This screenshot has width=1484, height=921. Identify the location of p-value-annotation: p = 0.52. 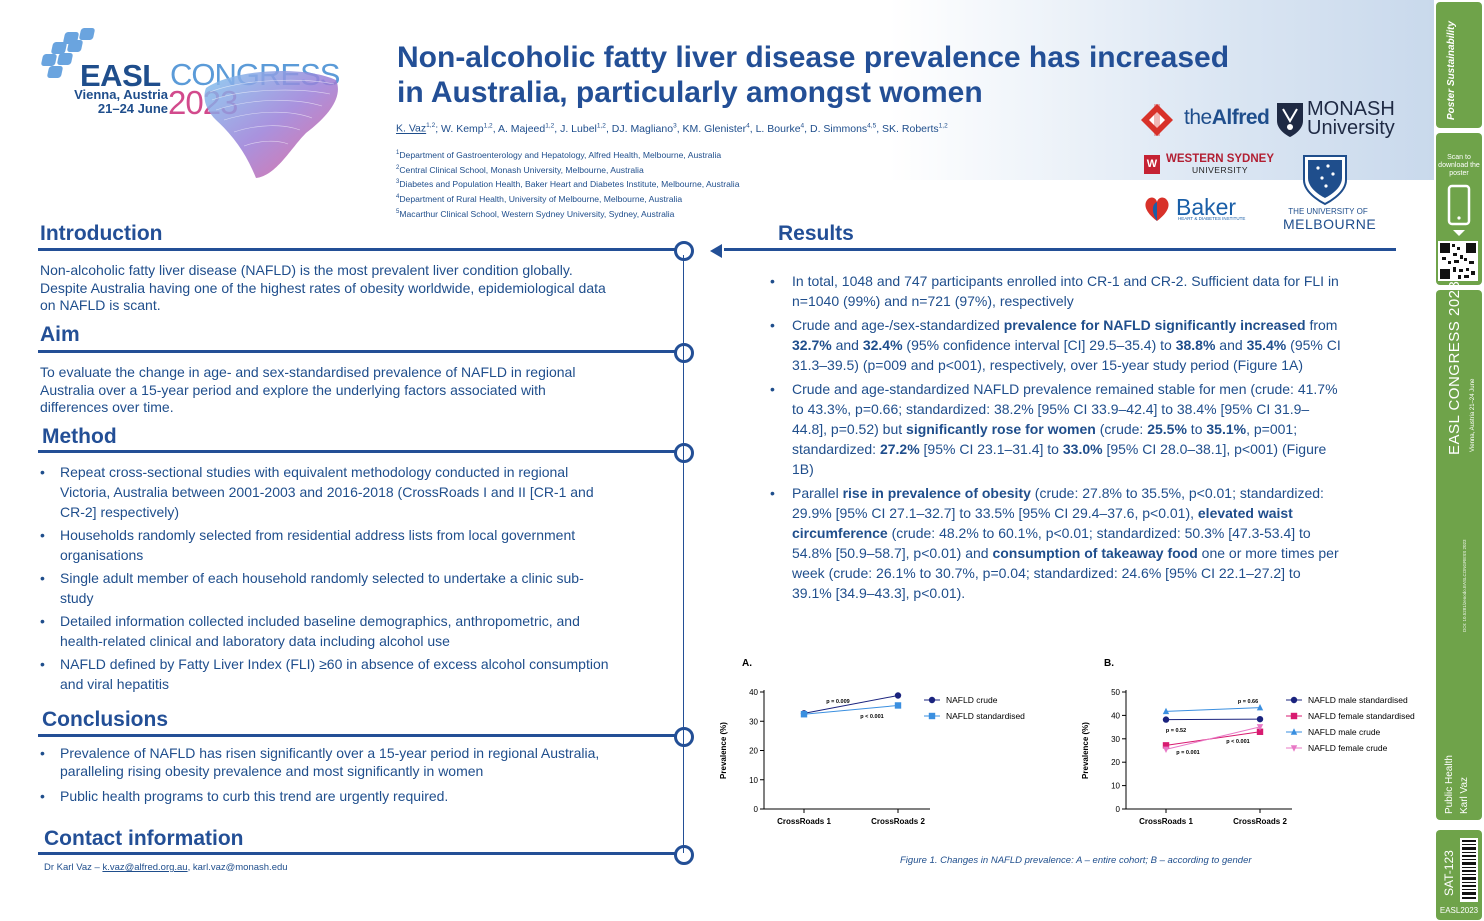
(1176, 731).